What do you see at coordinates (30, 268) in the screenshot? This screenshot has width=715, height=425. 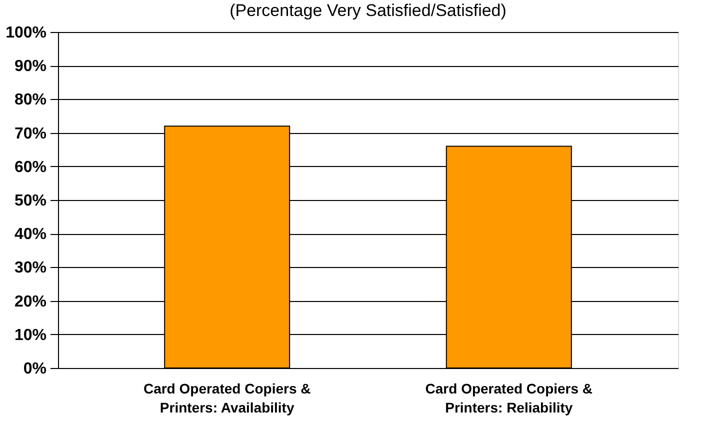 I see `y-tick-label: 30%` at bounding box center [30, 268].